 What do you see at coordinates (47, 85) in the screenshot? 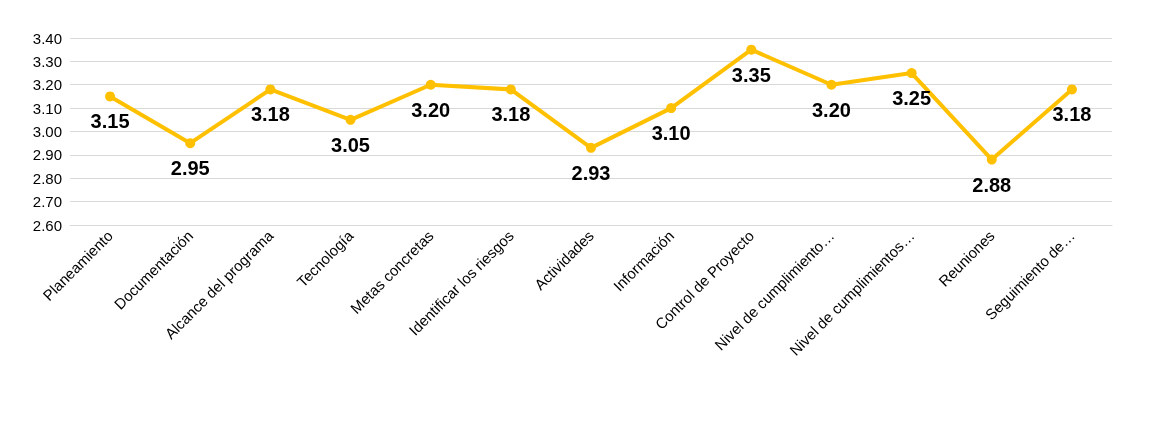
I see `y-tick-label: 3.20` at bounding box center [47, 85].